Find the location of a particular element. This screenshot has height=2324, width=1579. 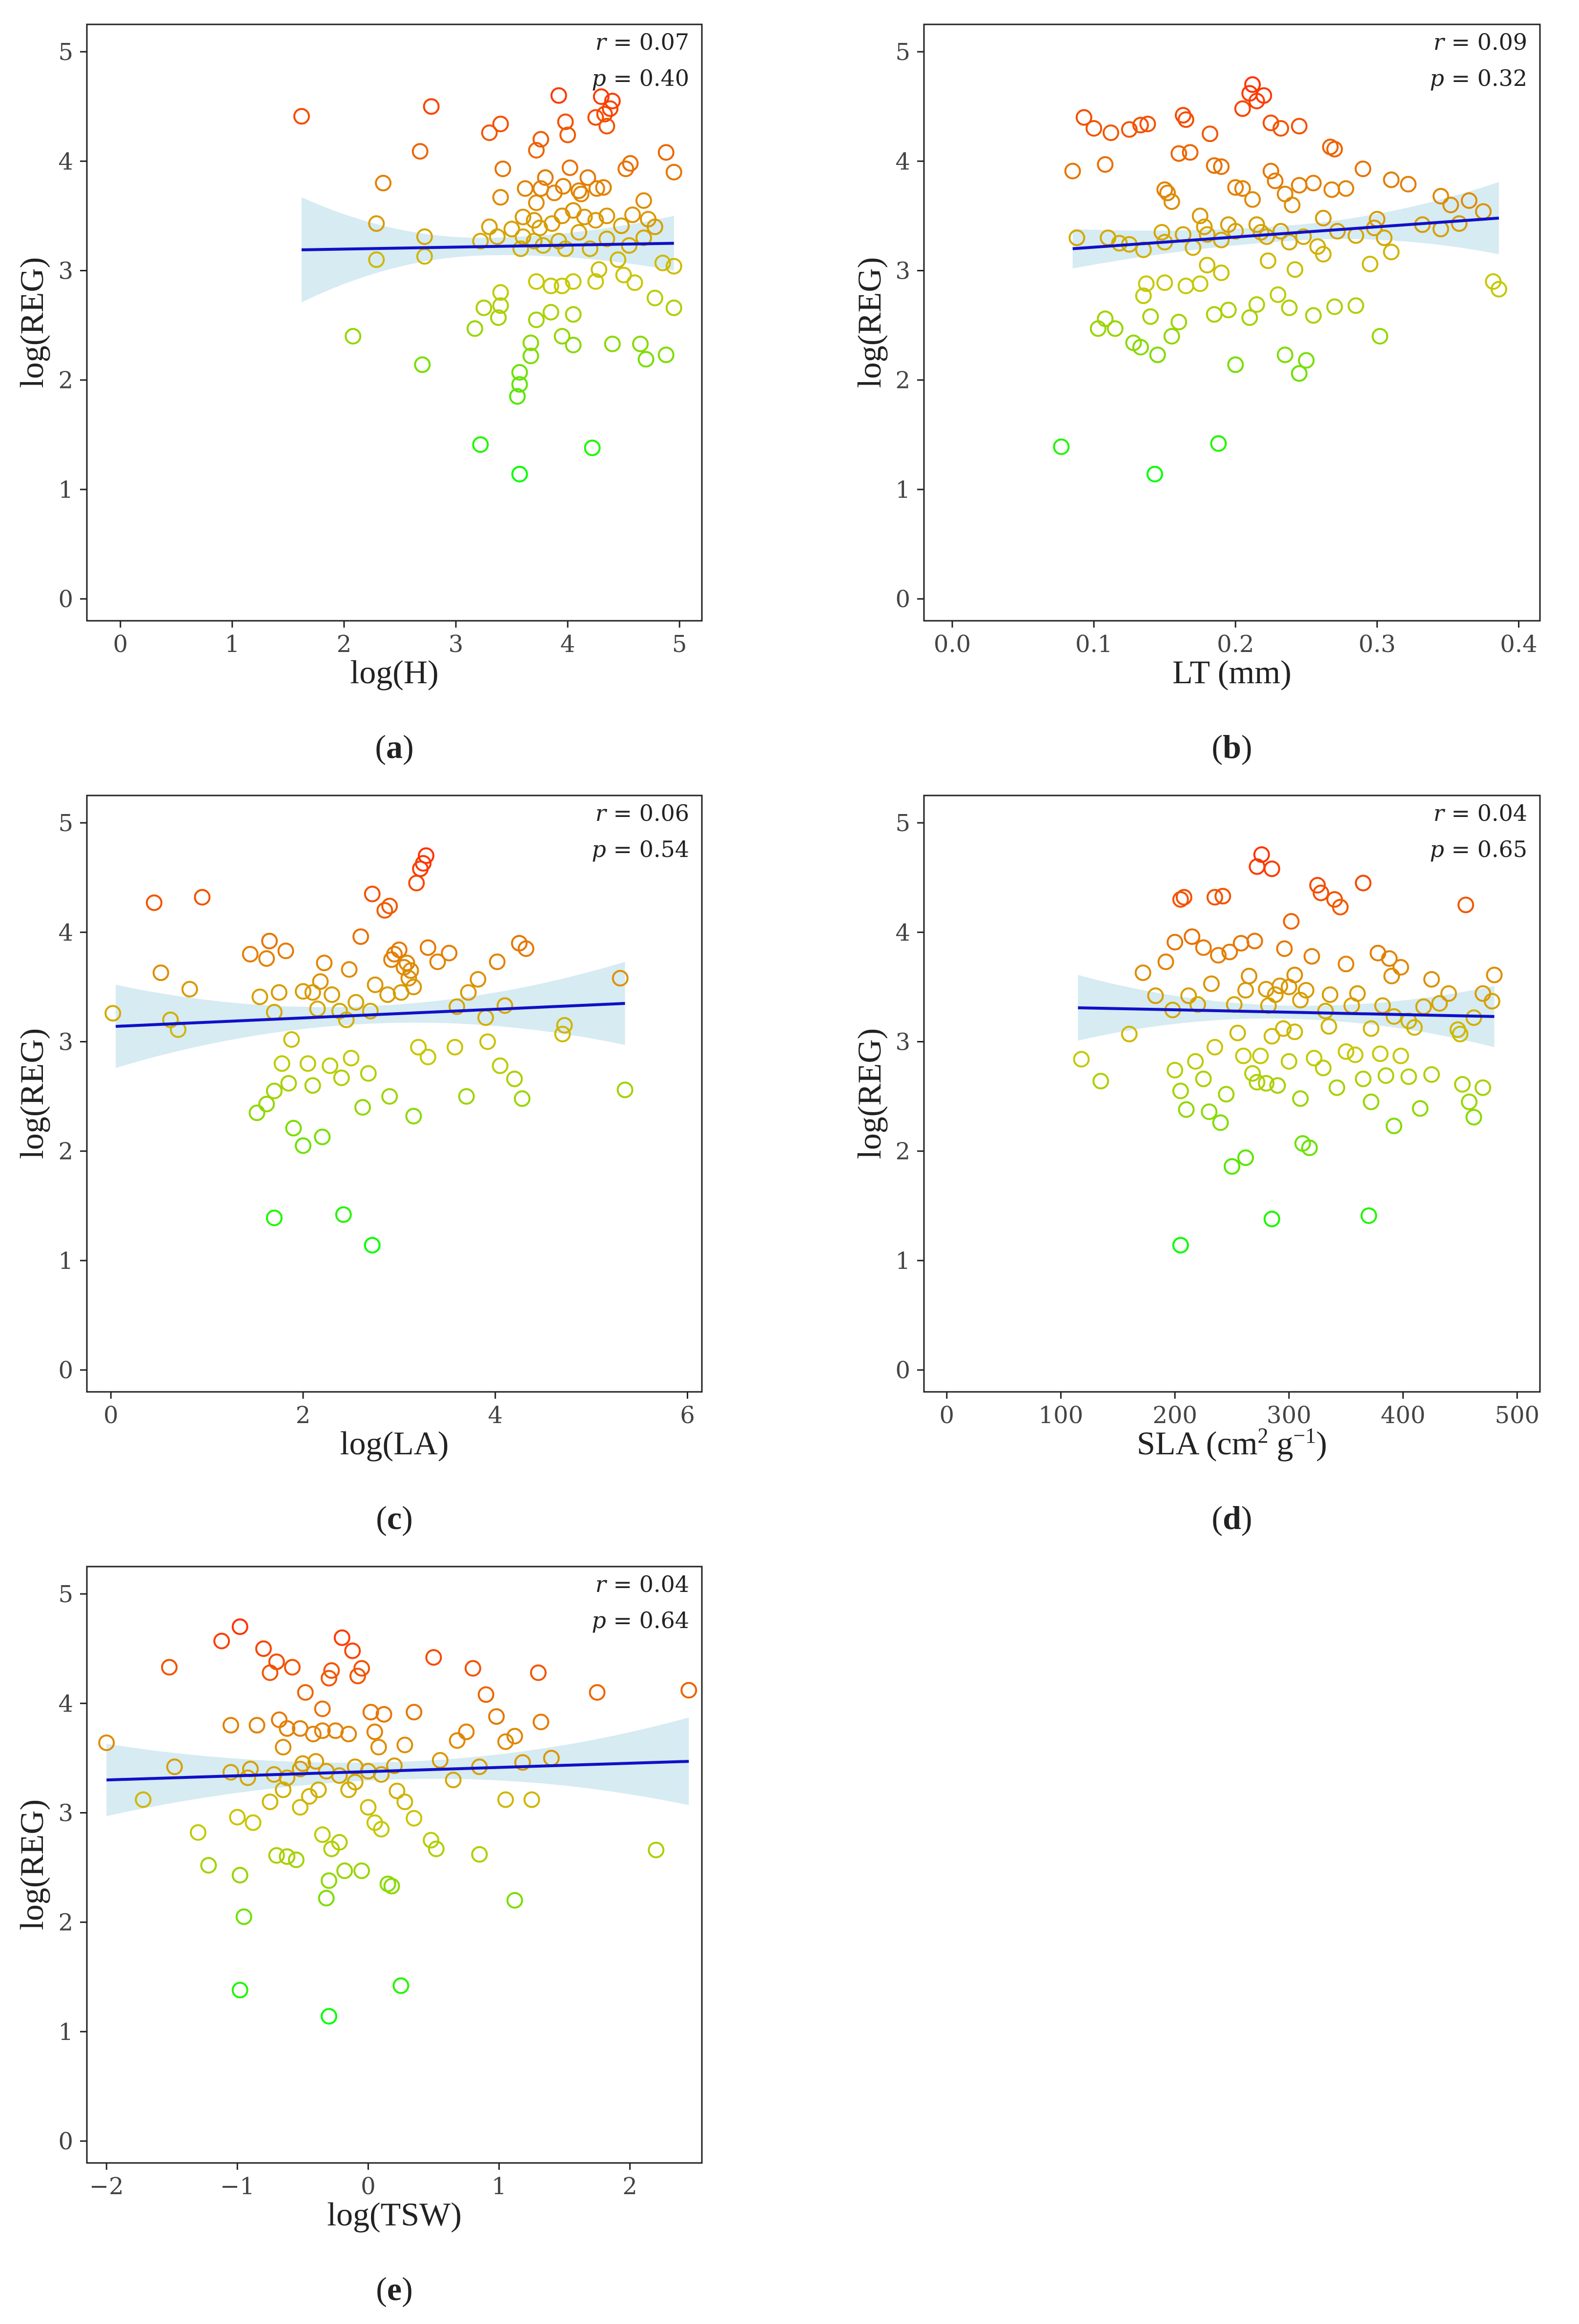

panel-d-x-tick-label: 300 is located at coordinates (1289, 1415).